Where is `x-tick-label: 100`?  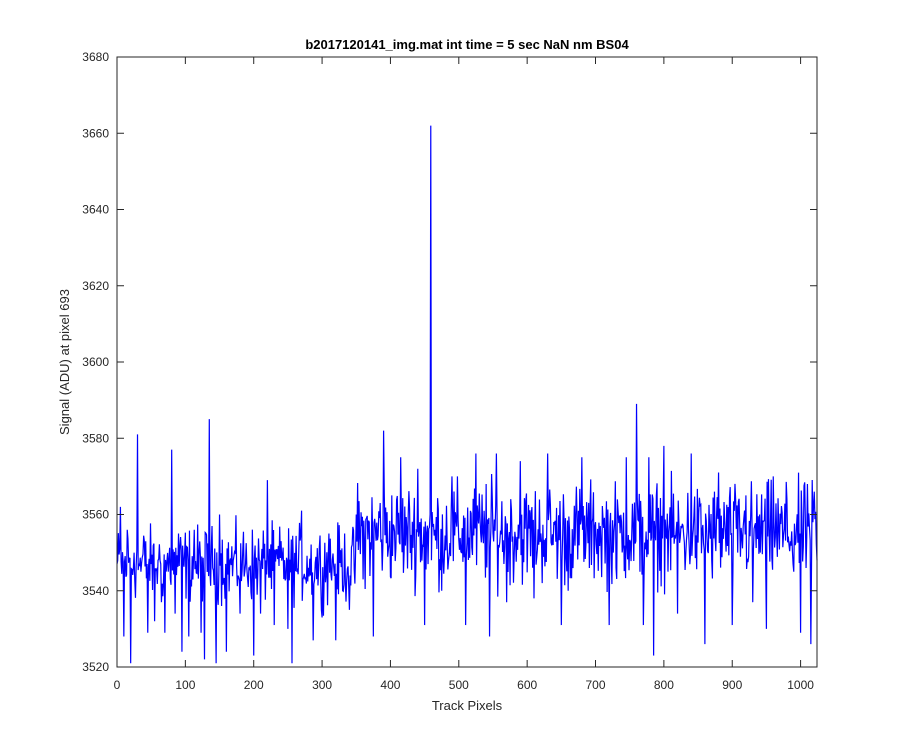
x-tick-label: 100 is located at coordinates (185, 685).